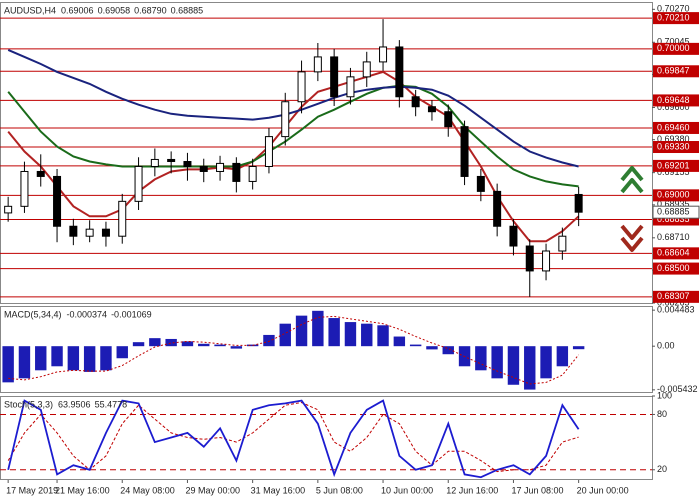 This screenshot has height=500, width=700. Describe the element at coordinates (673, 219) in the screenshot. I see `level-label: 0.68835` at that location.